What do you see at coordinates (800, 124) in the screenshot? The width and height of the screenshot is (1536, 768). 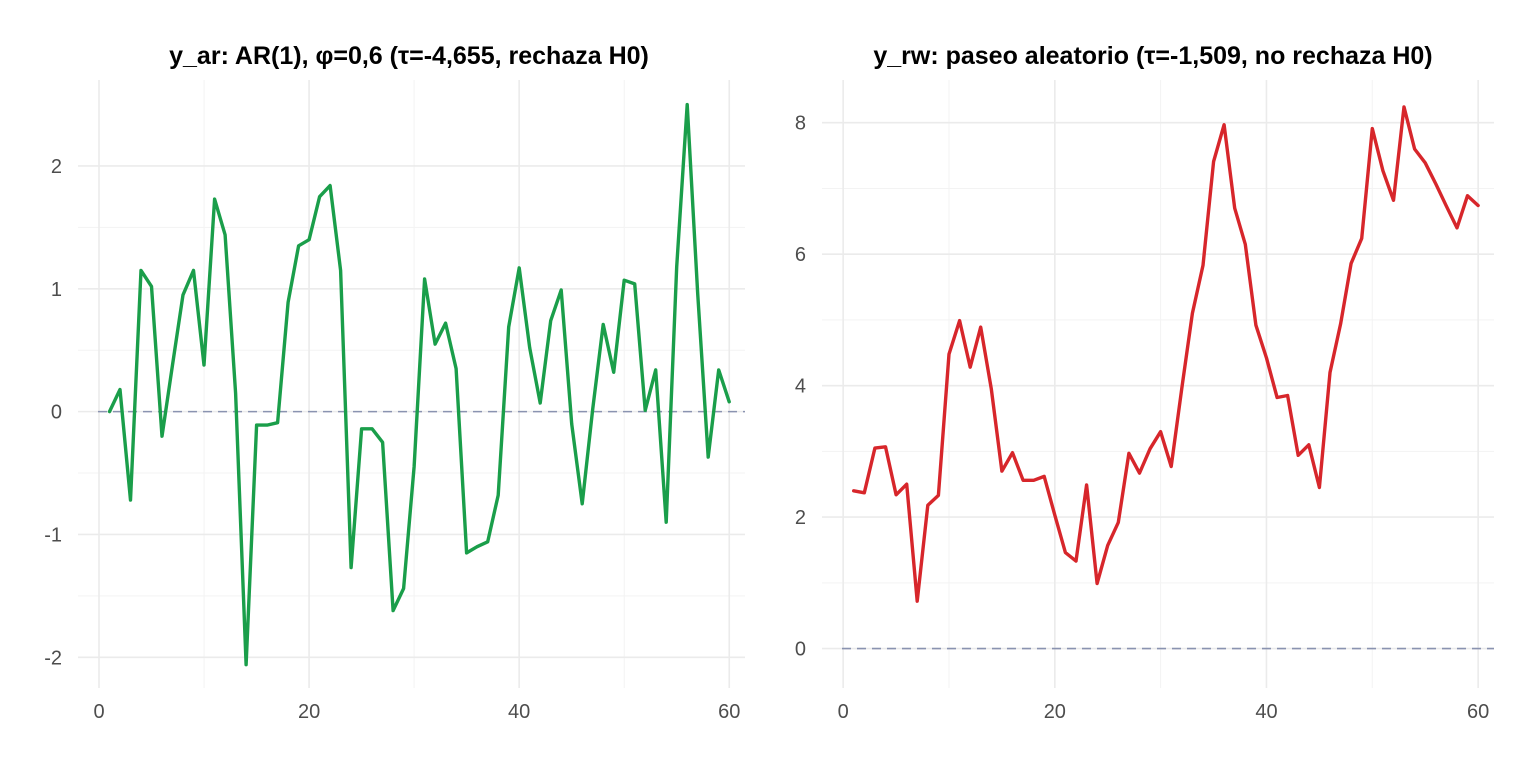 I see `y-tick-label: 8` at bounding box center [800, 124].